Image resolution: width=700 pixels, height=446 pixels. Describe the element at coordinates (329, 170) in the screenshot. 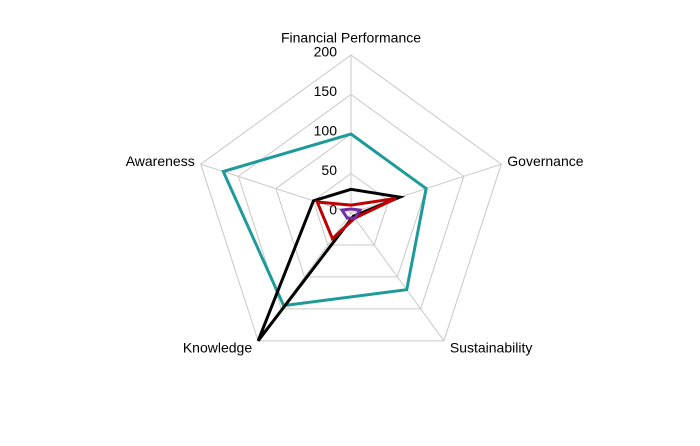

I see `tick-label: 50` at that location.